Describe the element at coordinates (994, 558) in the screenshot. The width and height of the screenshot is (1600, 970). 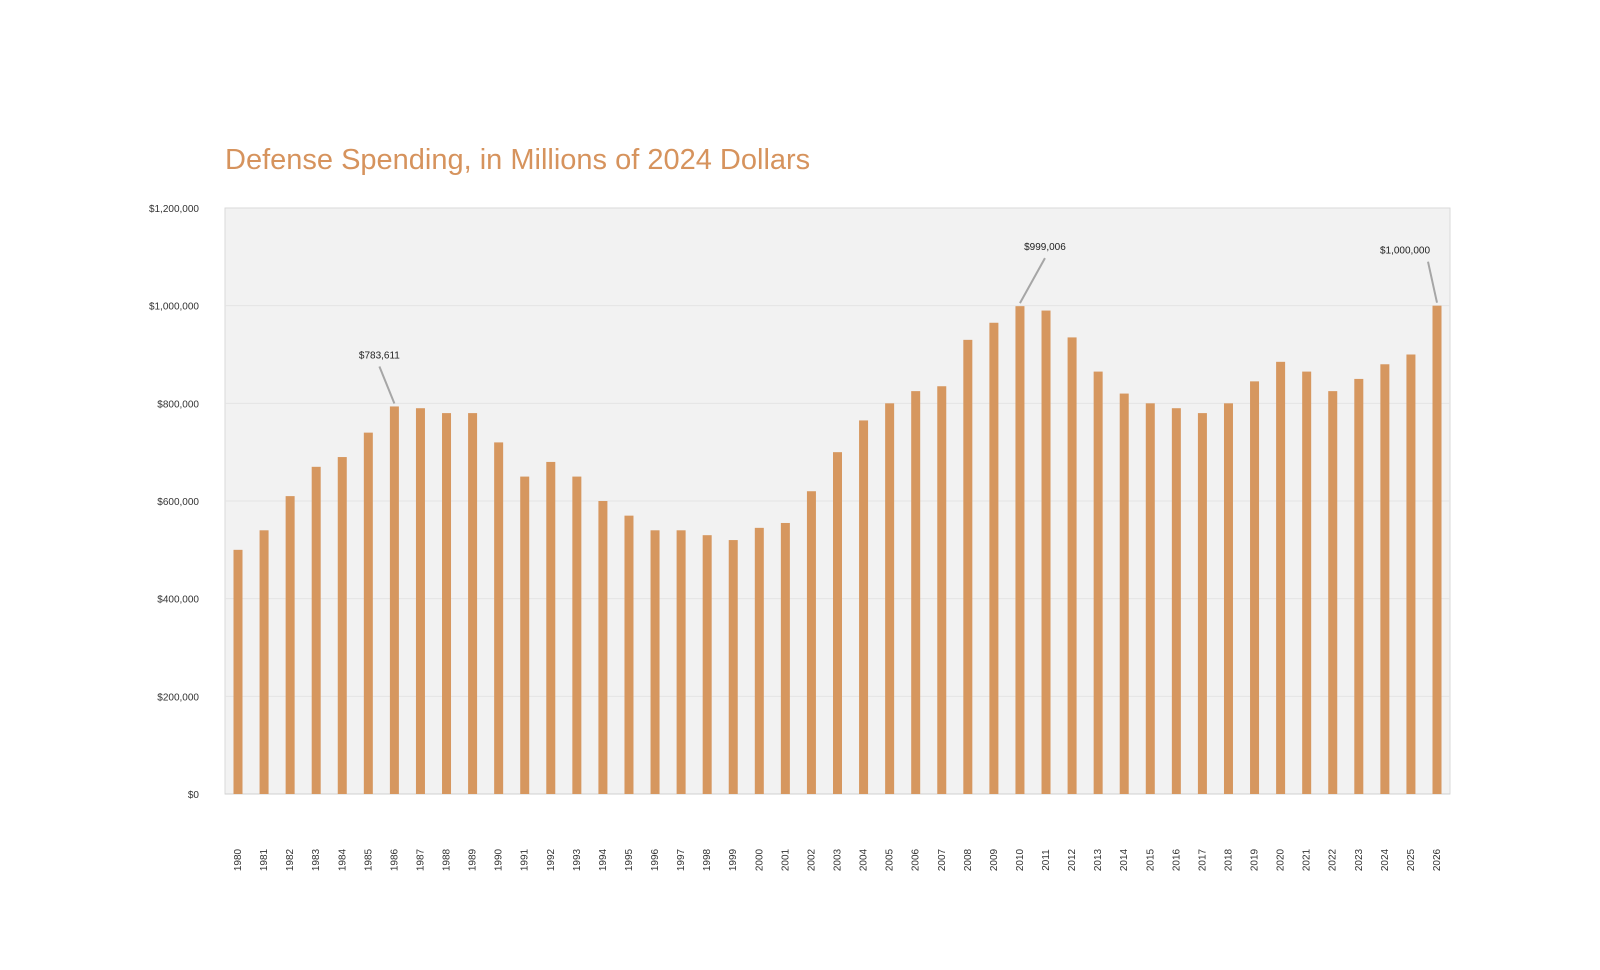
I see `bar-2009` at that location.